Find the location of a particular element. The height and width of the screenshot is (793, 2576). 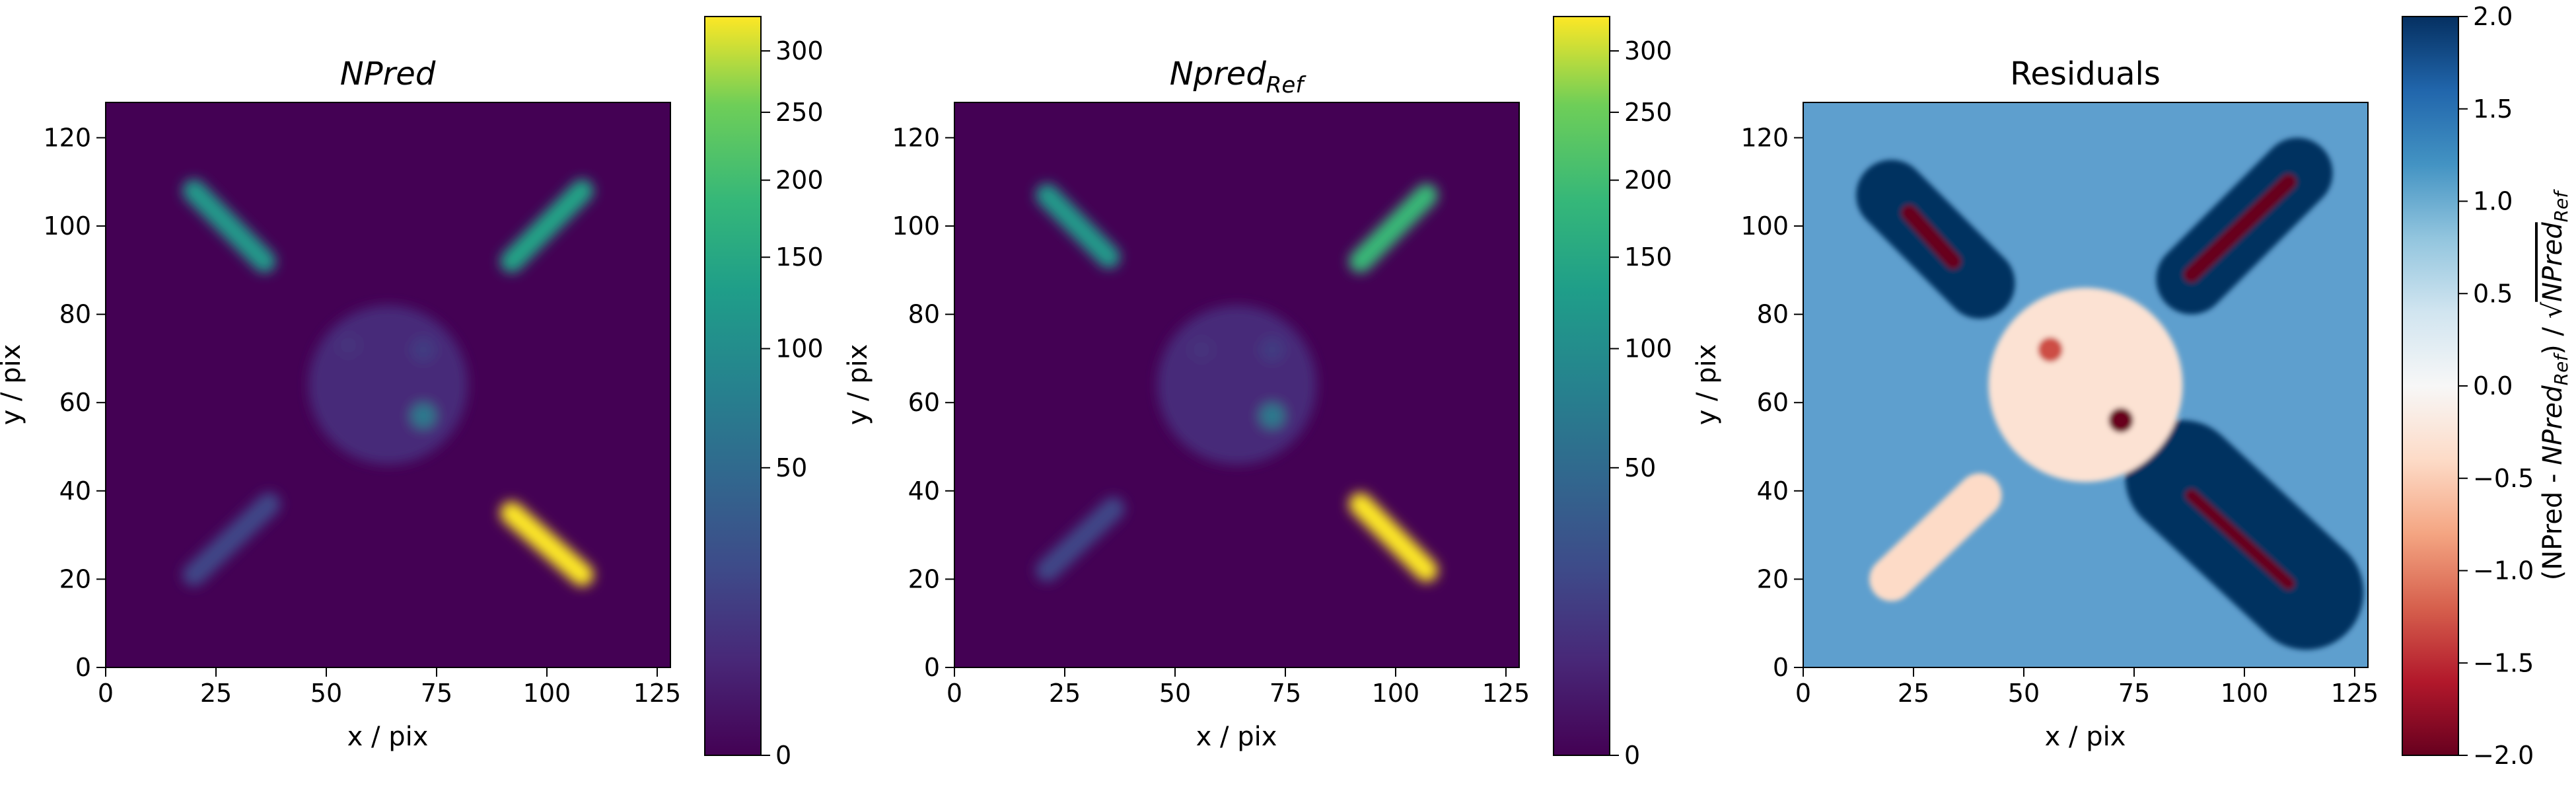

cbar-label-mid: ) / √ is located at coordinates (2553, 328).